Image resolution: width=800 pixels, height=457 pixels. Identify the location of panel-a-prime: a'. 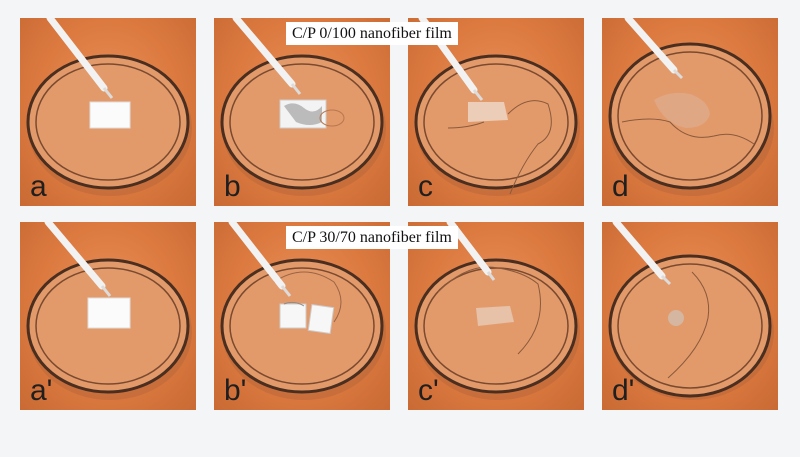
(108, 316).